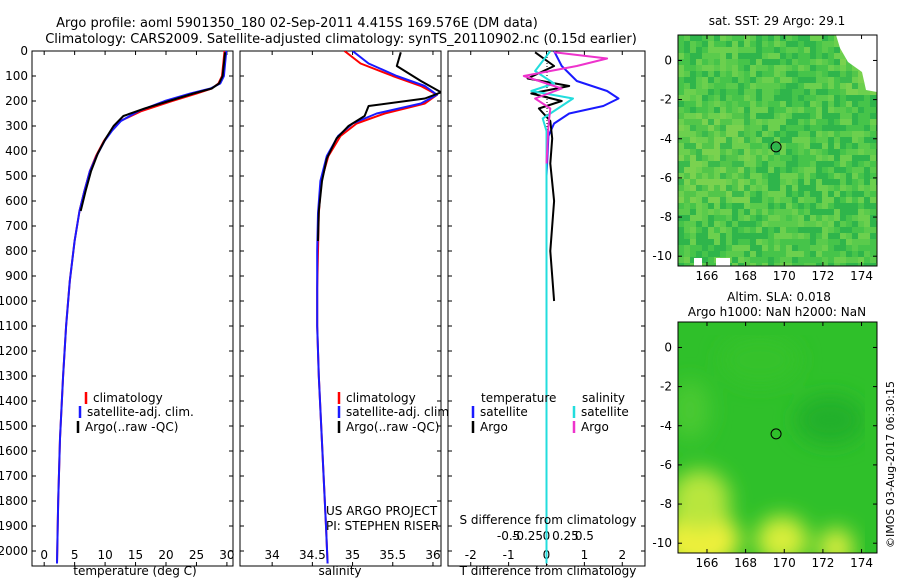 The height and width of the screenshot is (580, 900). What do you see at coordinates (552, 307) in the screenshot?
I see `series-line-salinity-satellite` at bounding box center [552, 307].